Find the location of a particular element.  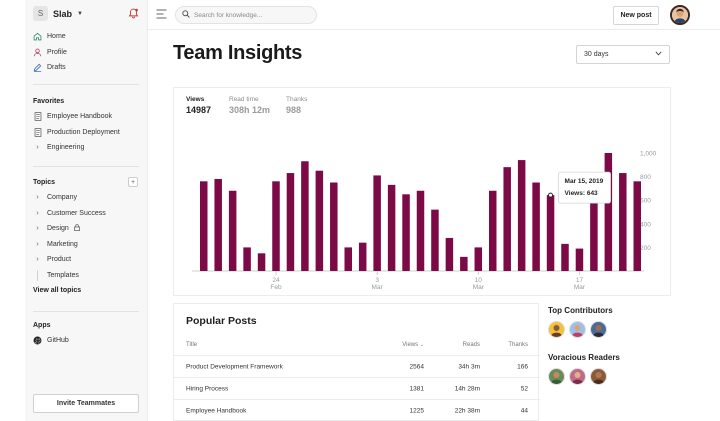

bell-icon is located at coordinates (133, 14).